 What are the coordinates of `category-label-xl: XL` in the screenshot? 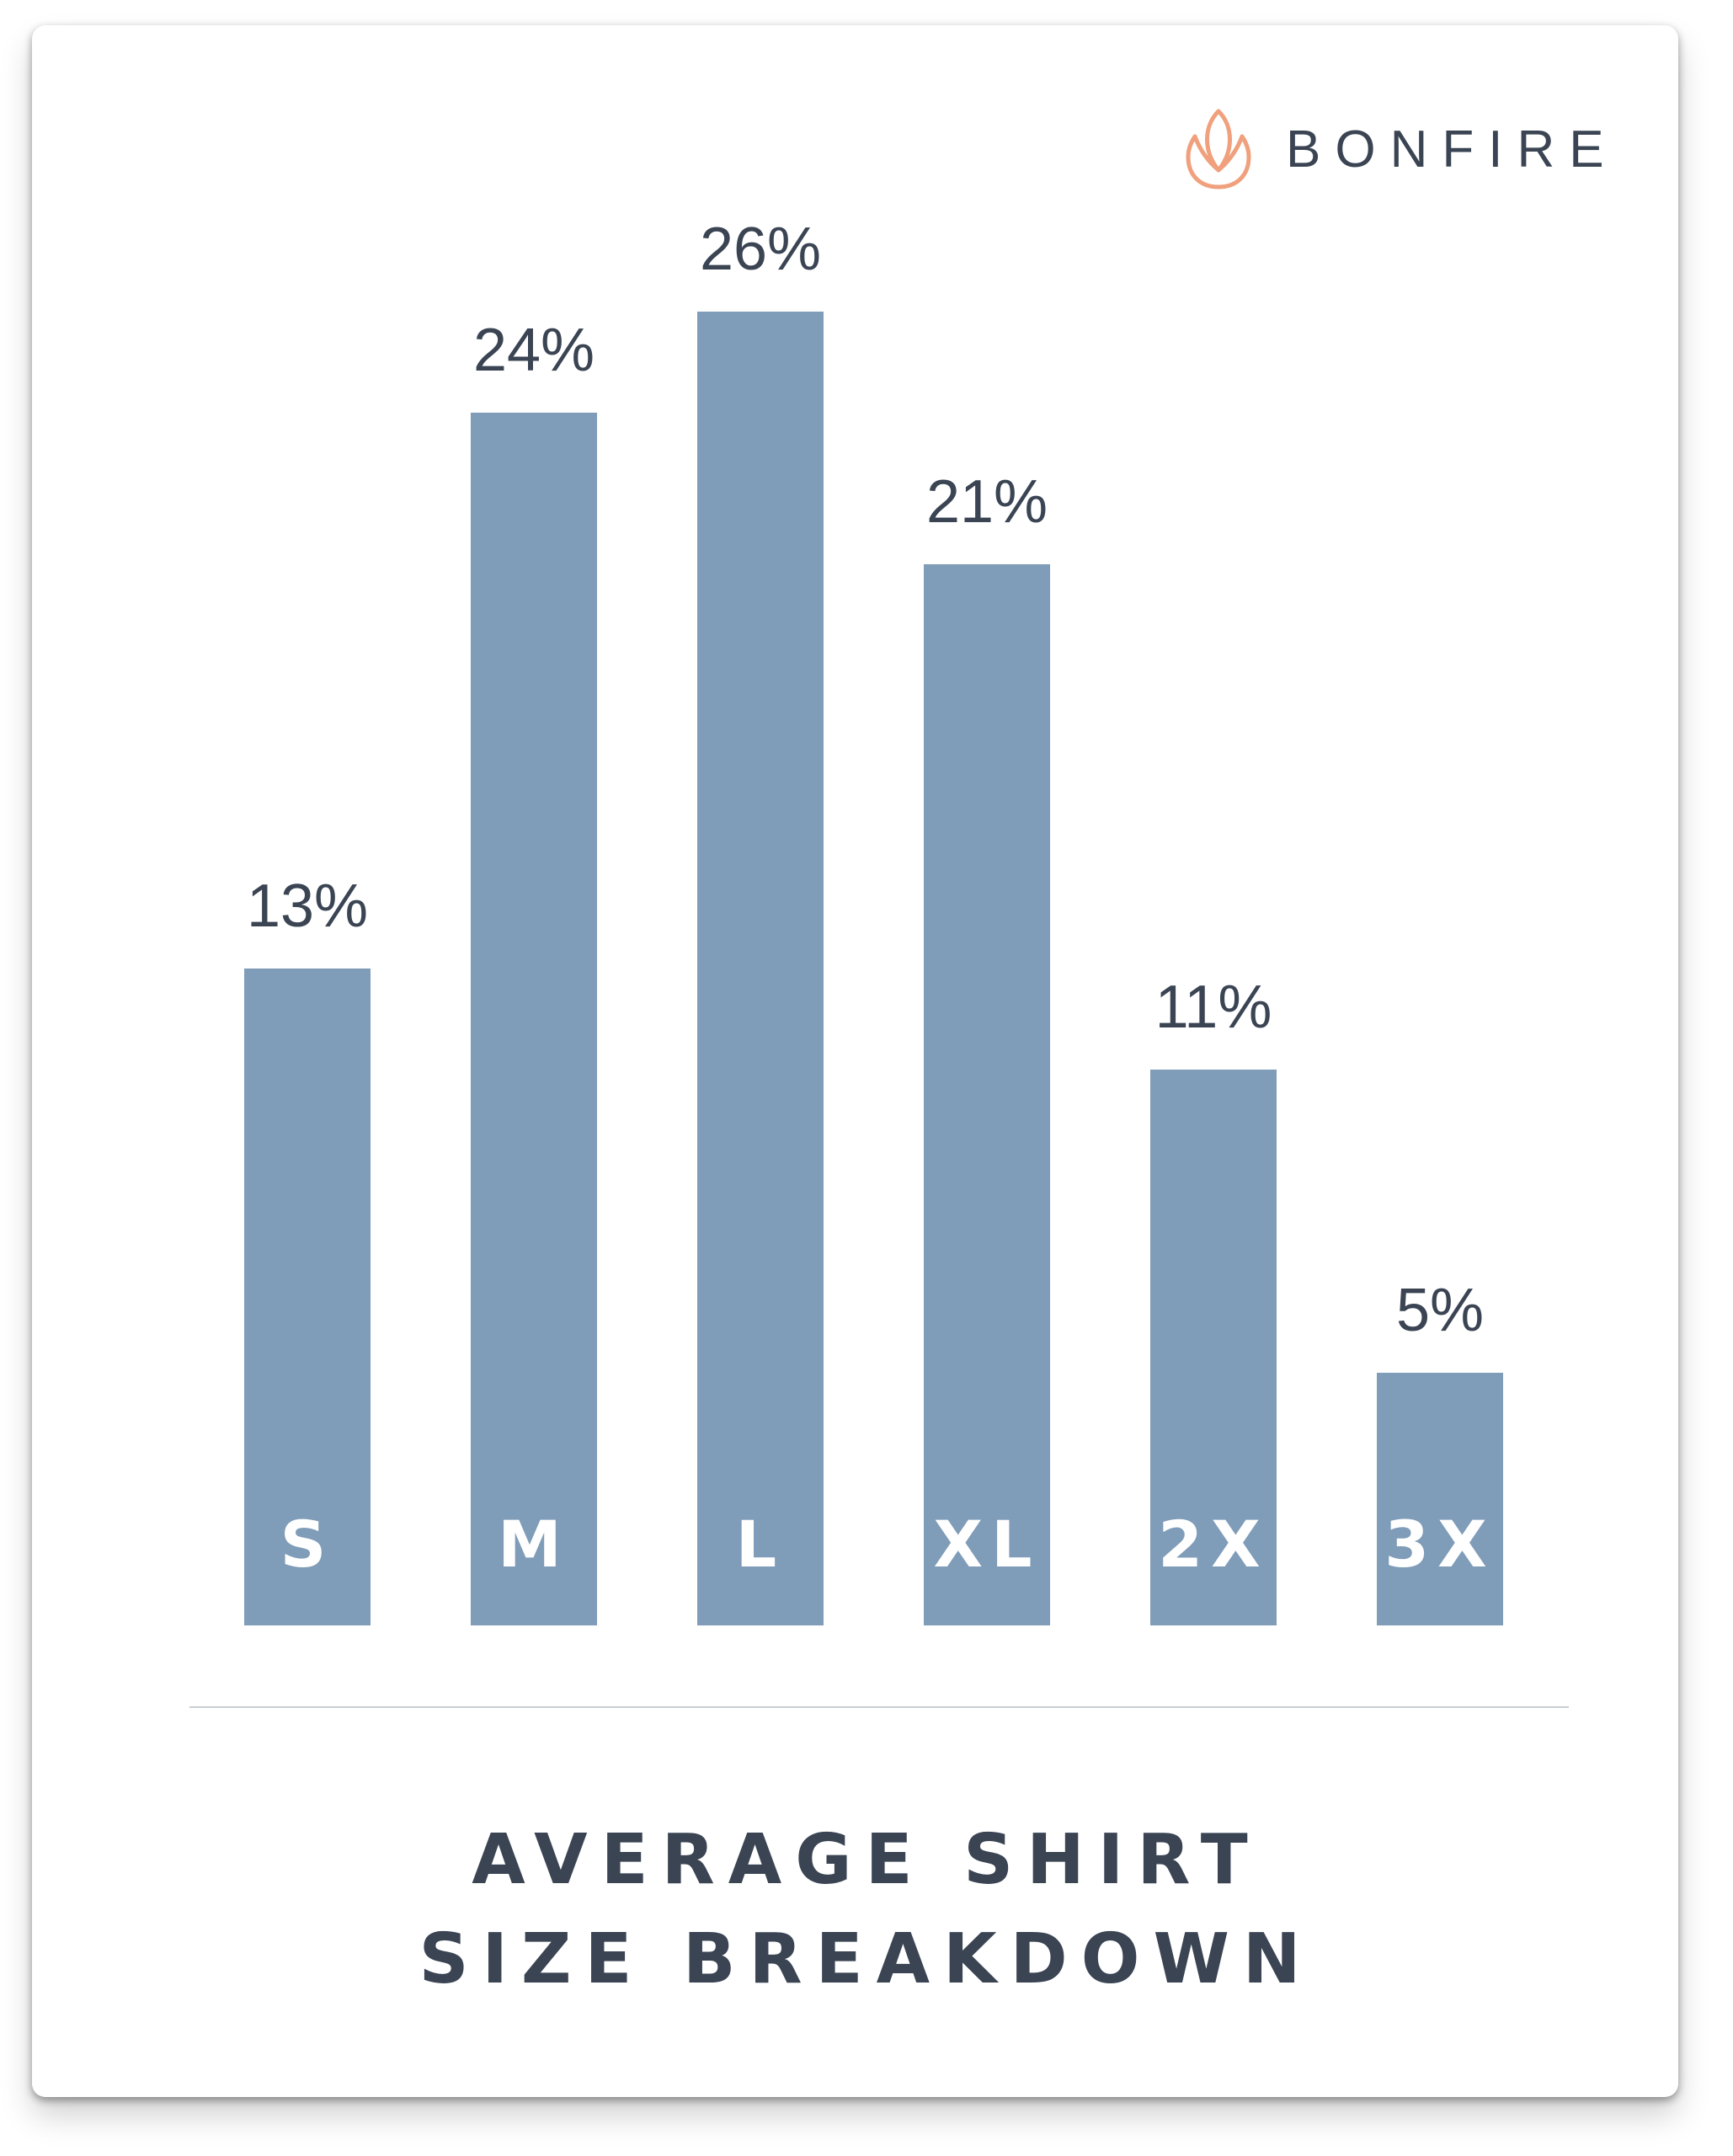 It's located at (986, 1544).